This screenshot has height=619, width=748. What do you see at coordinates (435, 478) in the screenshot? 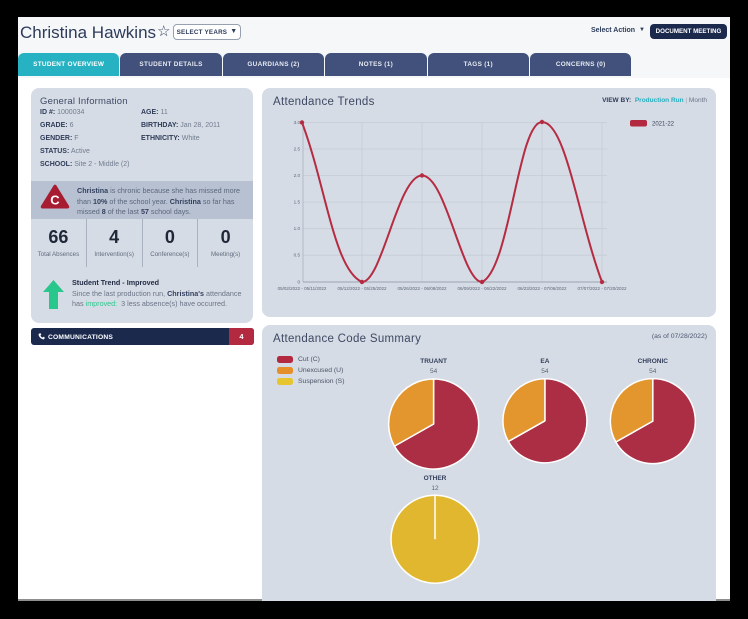
I see `svg-text: OTHER` at bounding box center [435, 478].